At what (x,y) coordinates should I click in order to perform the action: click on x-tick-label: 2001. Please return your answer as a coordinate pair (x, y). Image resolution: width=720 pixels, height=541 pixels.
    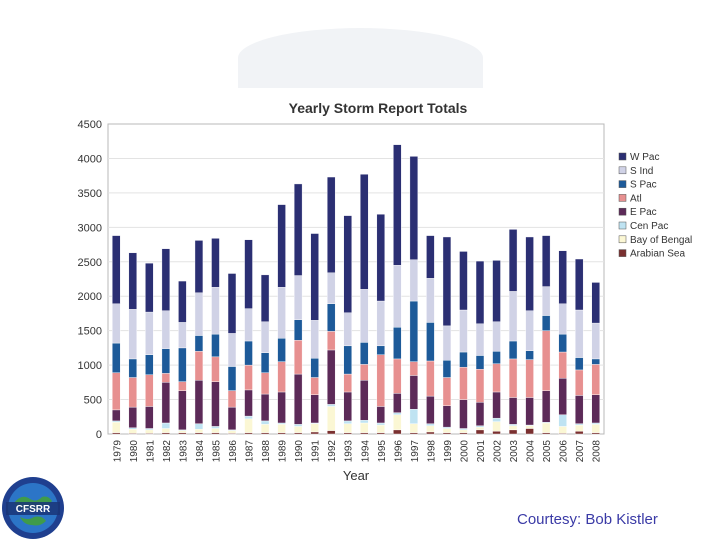
    Looking at the image, I should click on (481, 451).